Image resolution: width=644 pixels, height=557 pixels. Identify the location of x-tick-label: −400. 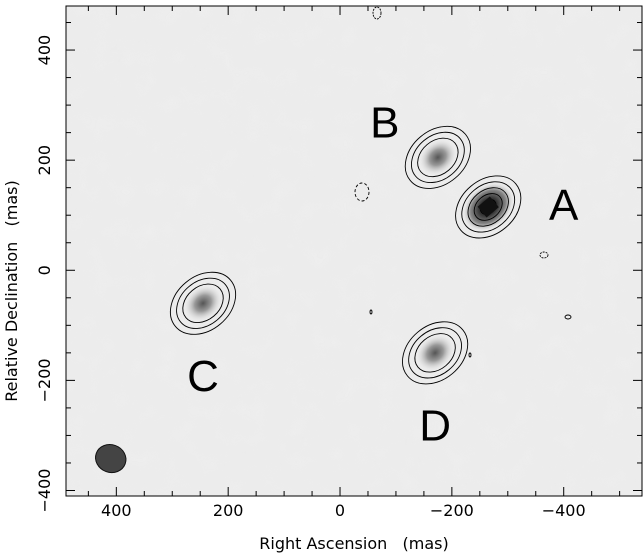
(564, 510).